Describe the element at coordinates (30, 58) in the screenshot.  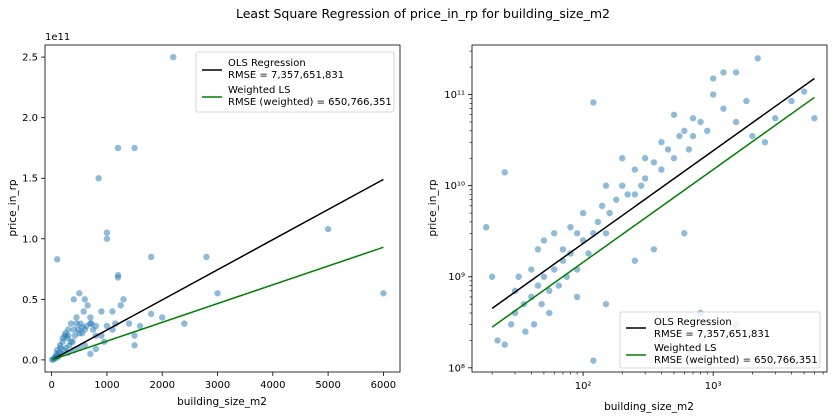
I see `left-y-tick-label: 2.5` at that location.